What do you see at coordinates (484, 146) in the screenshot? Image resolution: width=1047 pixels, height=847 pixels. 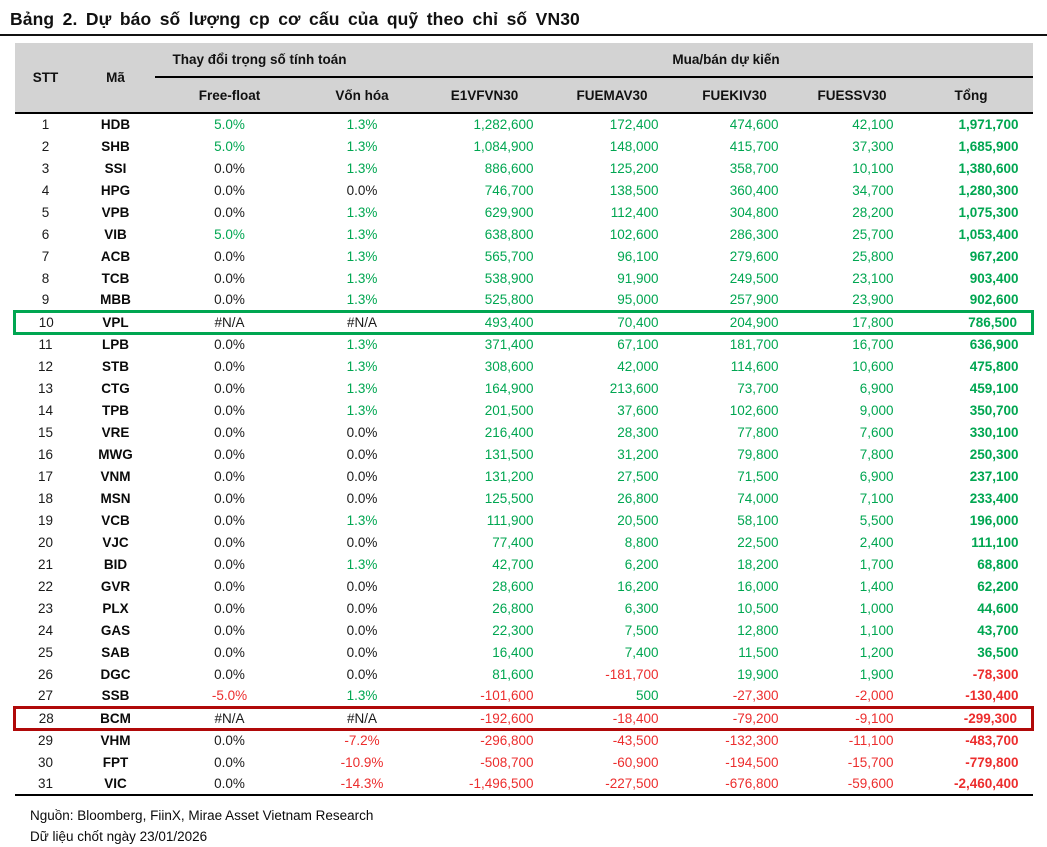 I see `cell-e1vfvn30: 1,084,900` at bounding box center [484, 146].